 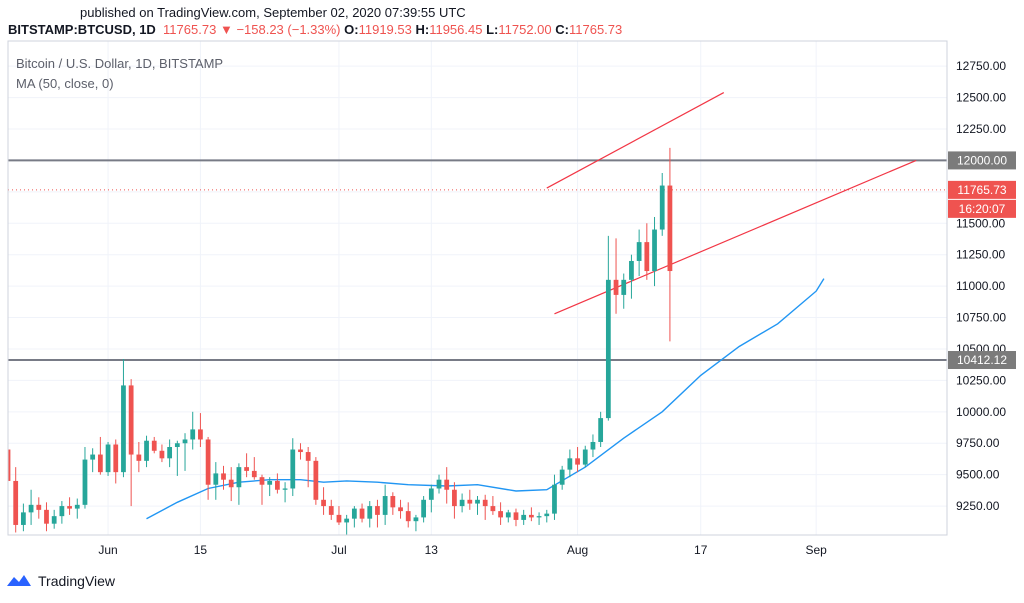 What do you see at coordinates (981, 380) in the screenshot?
I see `y-tick-label: 10250.00` at bounding box center [981, 380].